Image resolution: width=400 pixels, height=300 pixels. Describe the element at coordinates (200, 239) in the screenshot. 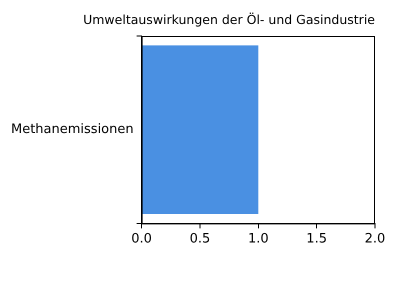

I see `x-tick-label: 0.5` at that location.